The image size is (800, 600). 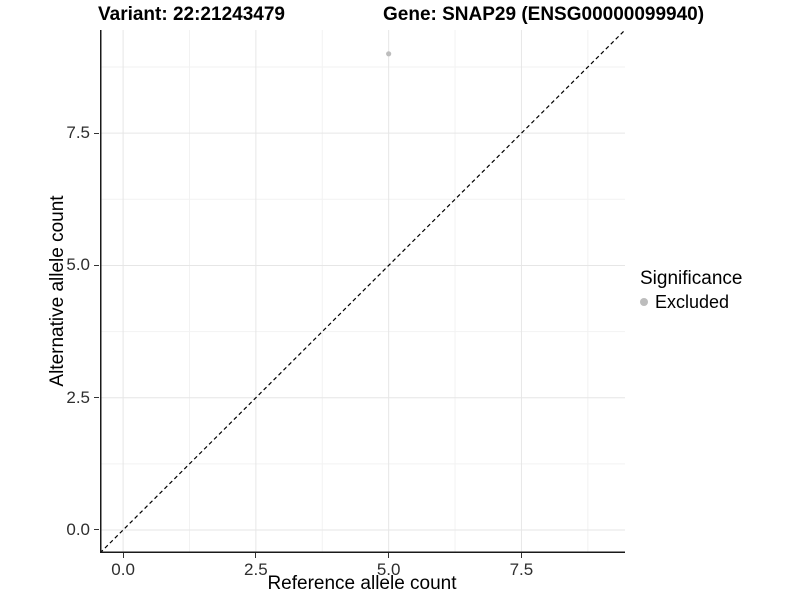 I want to click on legend-entry-label: Excluded, so click(x=692, y=302).